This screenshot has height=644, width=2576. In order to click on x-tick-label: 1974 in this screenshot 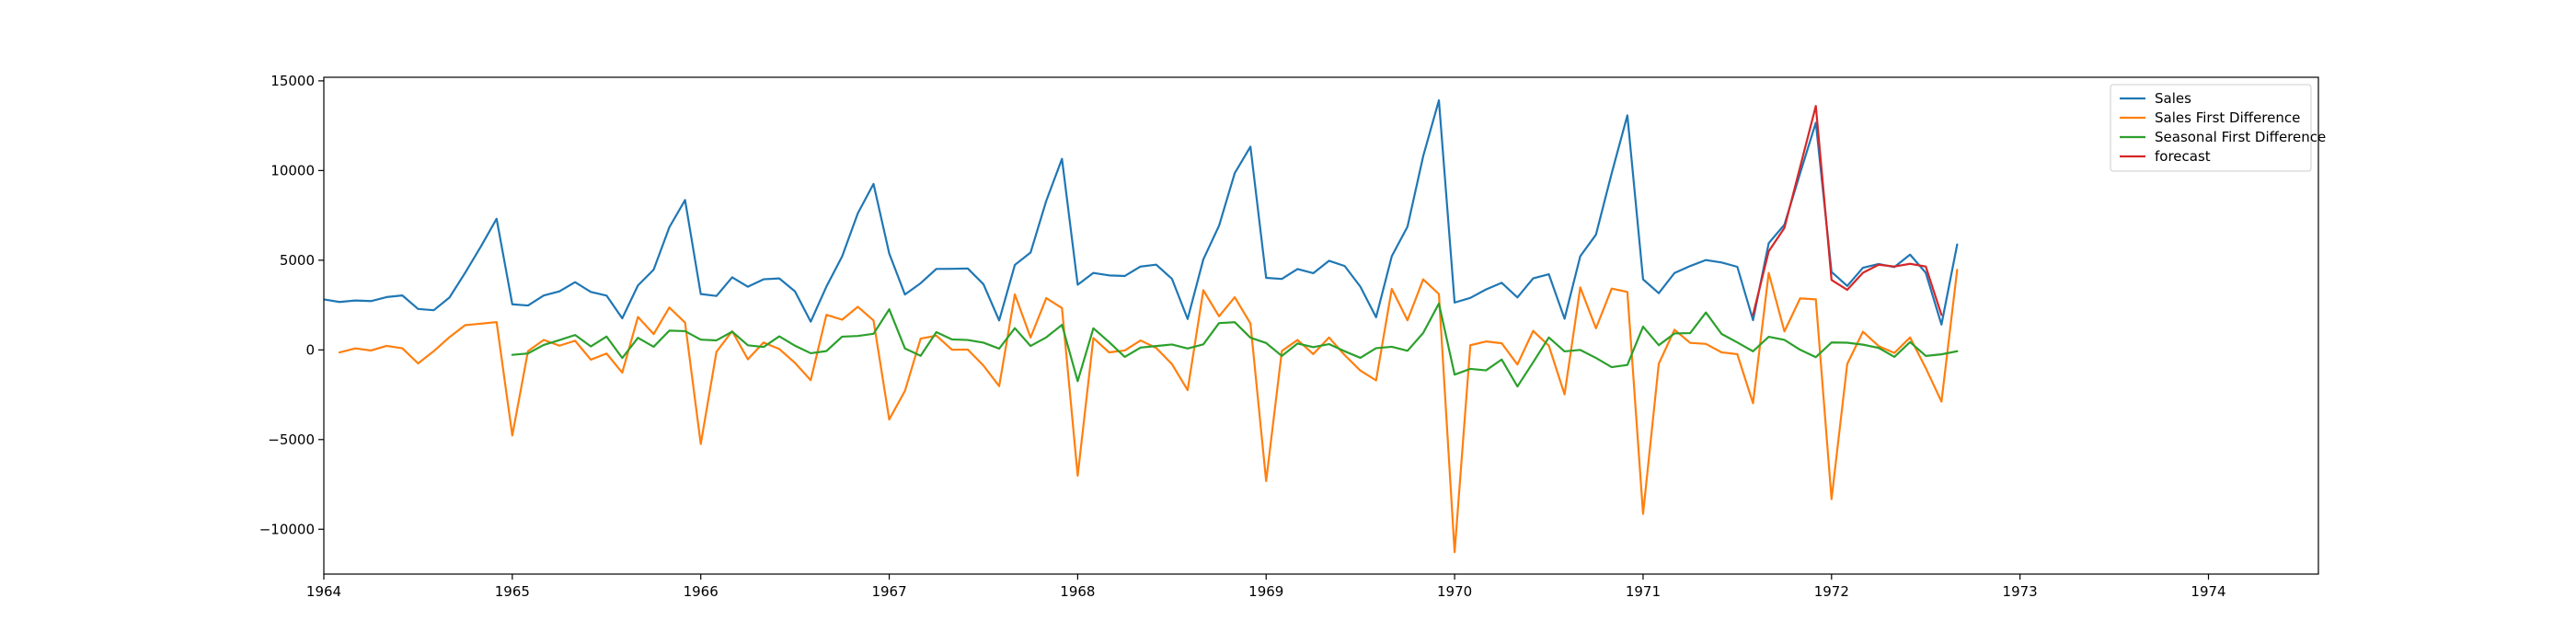, I will do `click(2208, 591)`.